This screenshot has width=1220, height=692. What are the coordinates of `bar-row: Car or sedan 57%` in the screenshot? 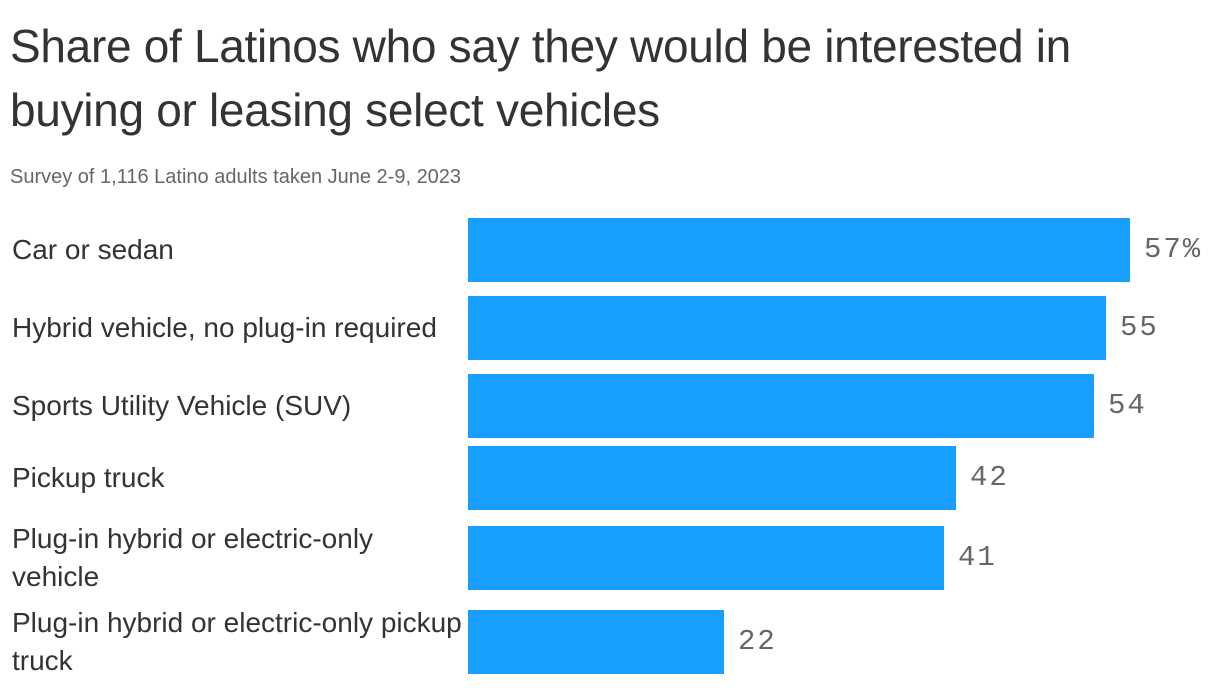 It's located at (610, 250).